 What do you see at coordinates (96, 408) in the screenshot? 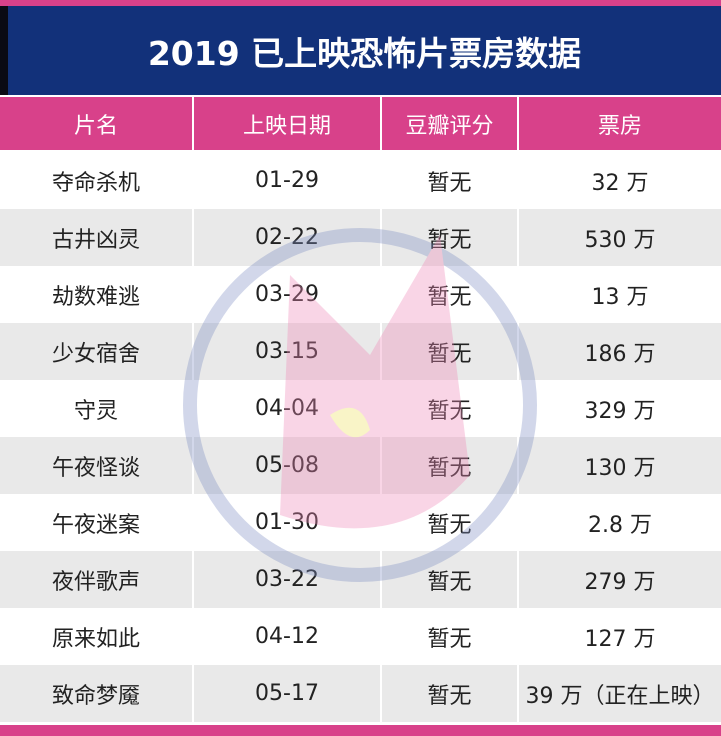
I see `cell: 守灵` at bounding box center [96, 408].